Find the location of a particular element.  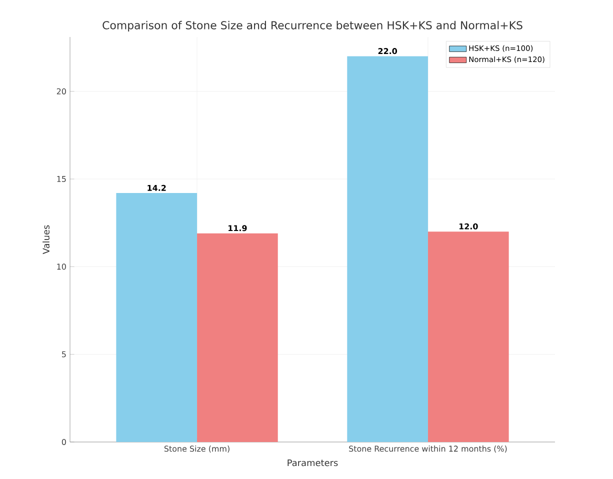

y-axis-title: Values is located at coordinates (46, 239).